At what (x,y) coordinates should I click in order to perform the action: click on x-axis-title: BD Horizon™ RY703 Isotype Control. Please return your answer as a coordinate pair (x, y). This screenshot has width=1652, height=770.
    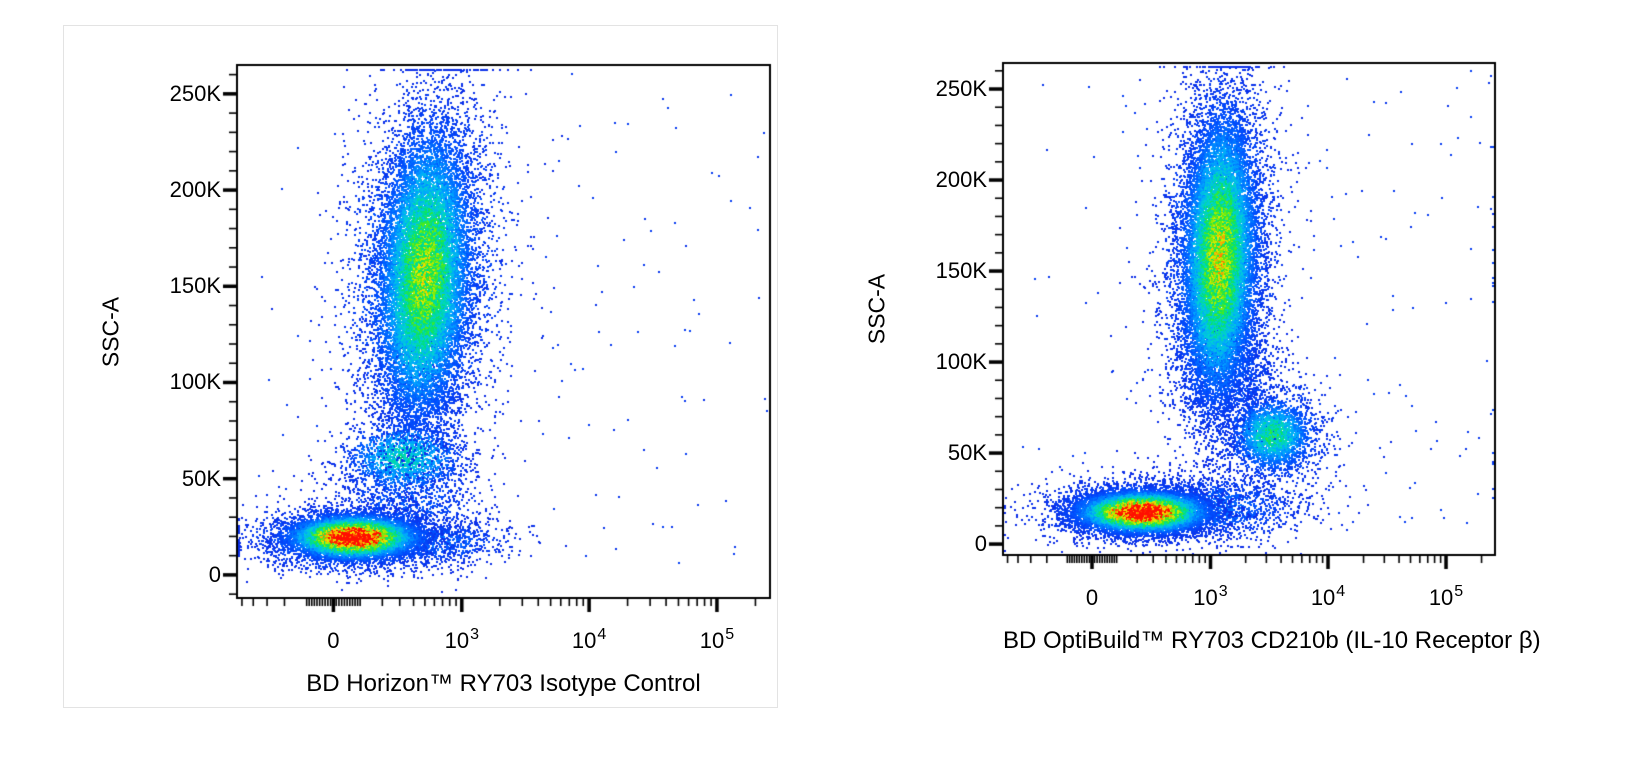
    Looking at the image, I should click on (503, 683).